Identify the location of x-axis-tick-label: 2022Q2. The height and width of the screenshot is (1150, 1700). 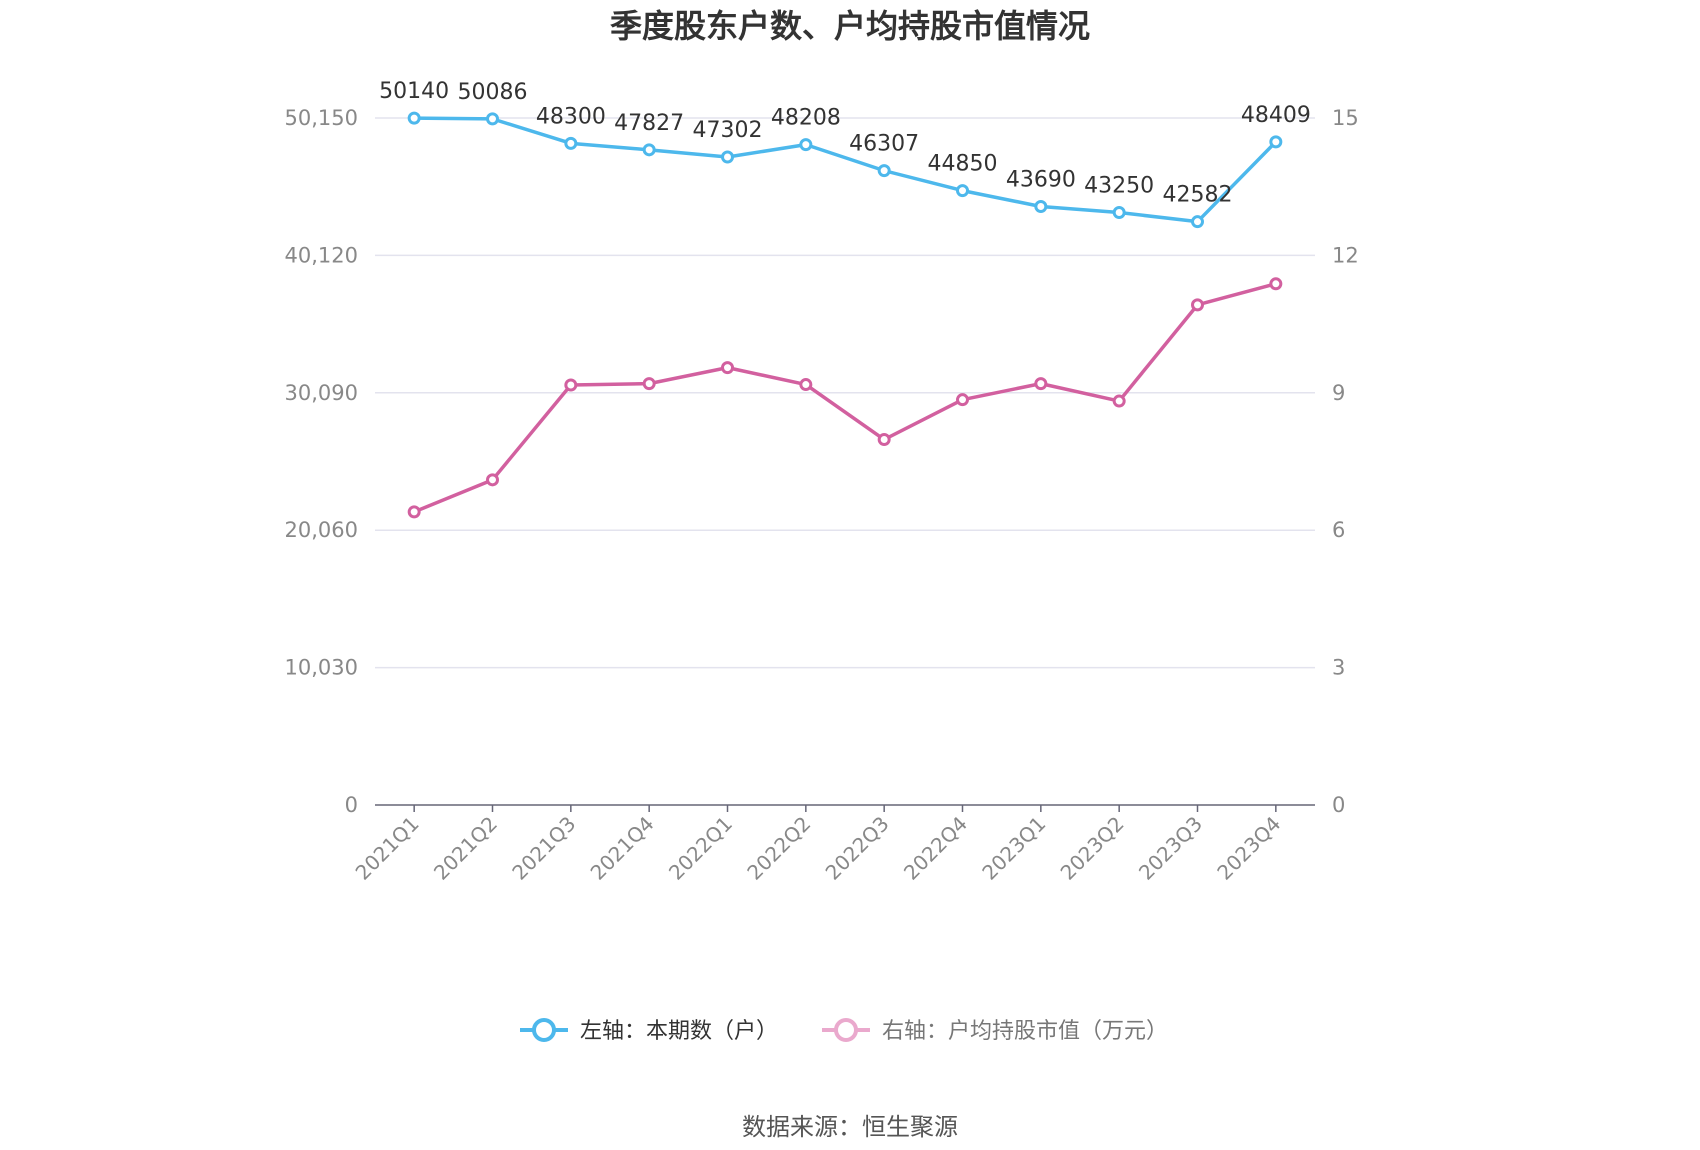
(778, 848).